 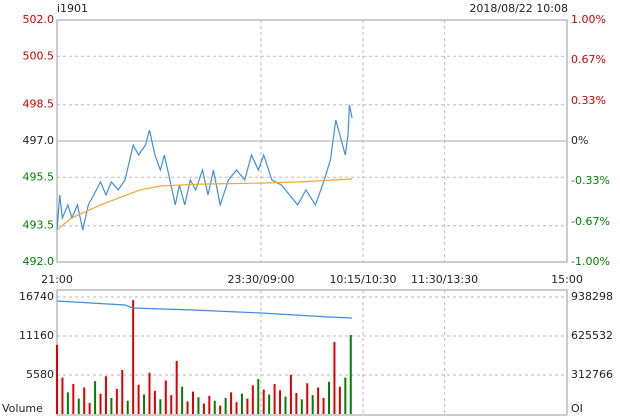 I want to click on x-tick-label: 10:15/10:30, so click(x=362, y=279).